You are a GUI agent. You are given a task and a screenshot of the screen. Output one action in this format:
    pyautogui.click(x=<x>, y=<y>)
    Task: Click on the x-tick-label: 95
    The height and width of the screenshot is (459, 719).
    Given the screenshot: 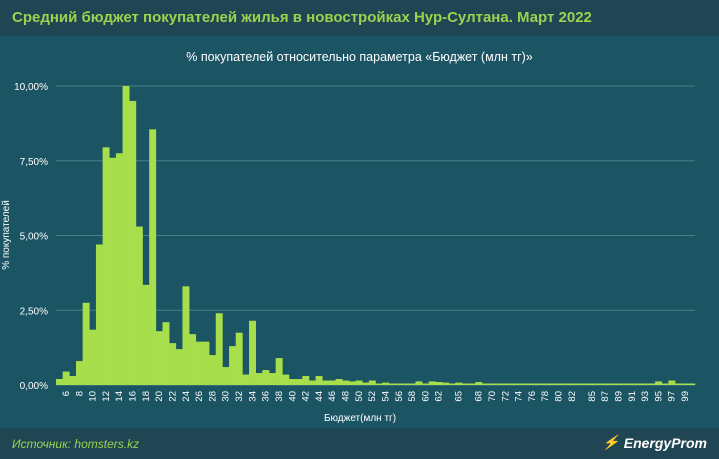 What is the action you would take?
    pyautogui.click(x=658, y=396)
    